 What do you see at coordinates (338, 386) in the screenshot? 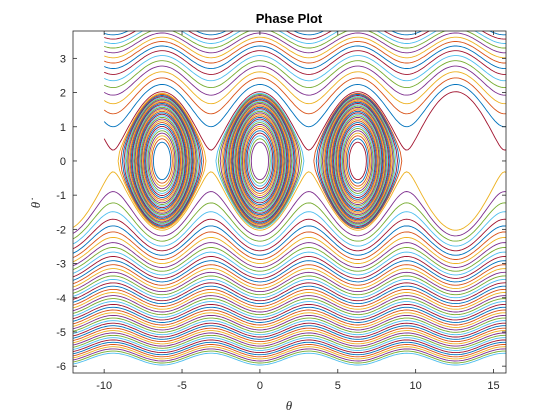
I see `x-tick-label: 5` at bounding box center [338, 386].